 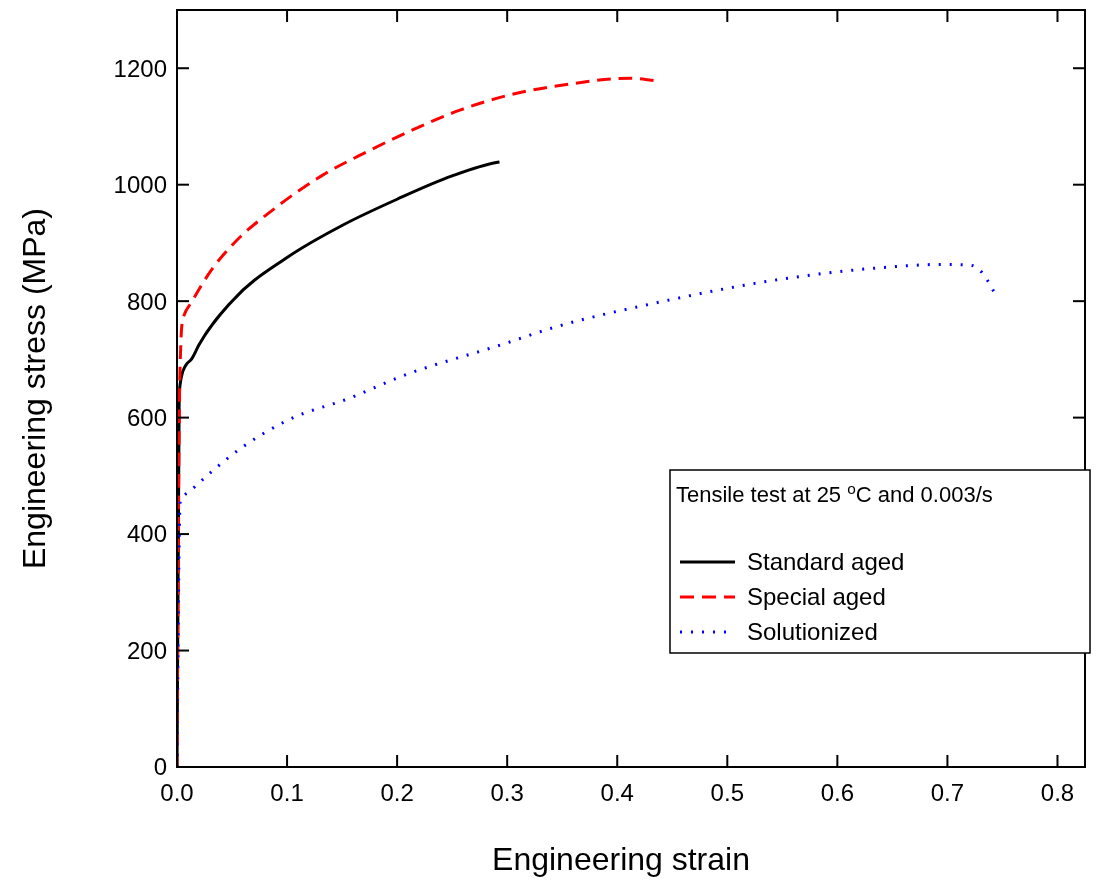 What do you see at coordinates (621, 859) in the screenshot?
I see `x-axis-title: Engineering strain` at bounding box center [621, 859].